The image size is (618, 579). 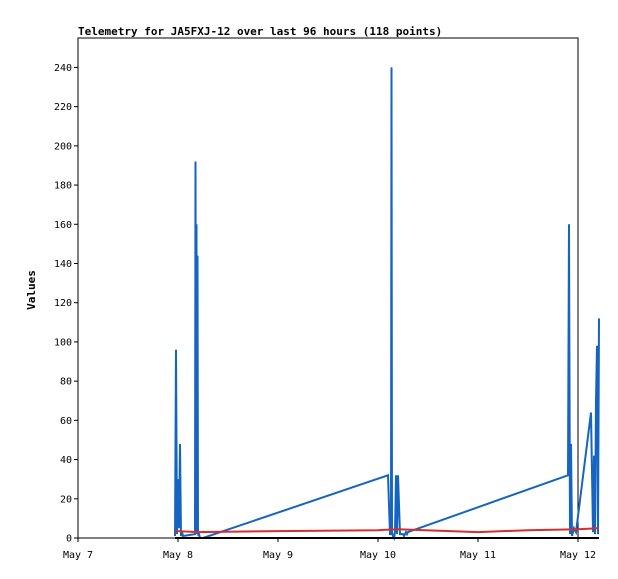 I want to click on y-axis-label: Values, so click(x=31, y=290).